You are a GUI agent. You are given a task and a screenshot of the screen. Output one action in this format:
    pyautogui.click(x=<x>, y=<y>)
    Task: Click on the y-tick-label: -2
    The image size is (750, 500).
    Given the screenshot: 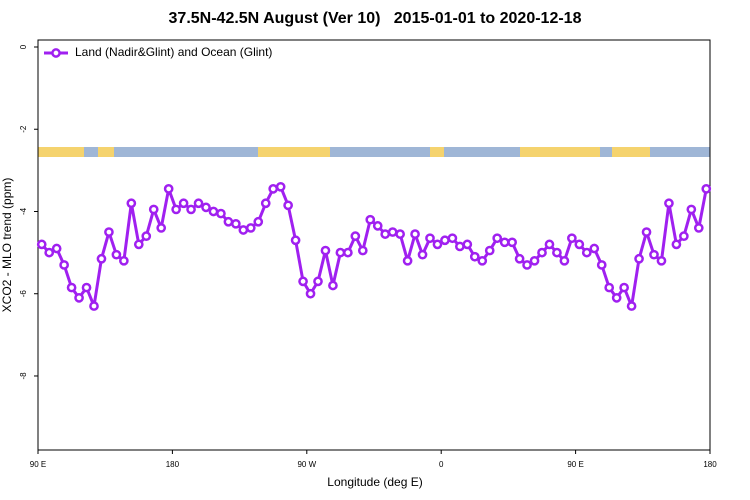 What is the action you would take?
    pyautogui.click(x=23, y=129)
    